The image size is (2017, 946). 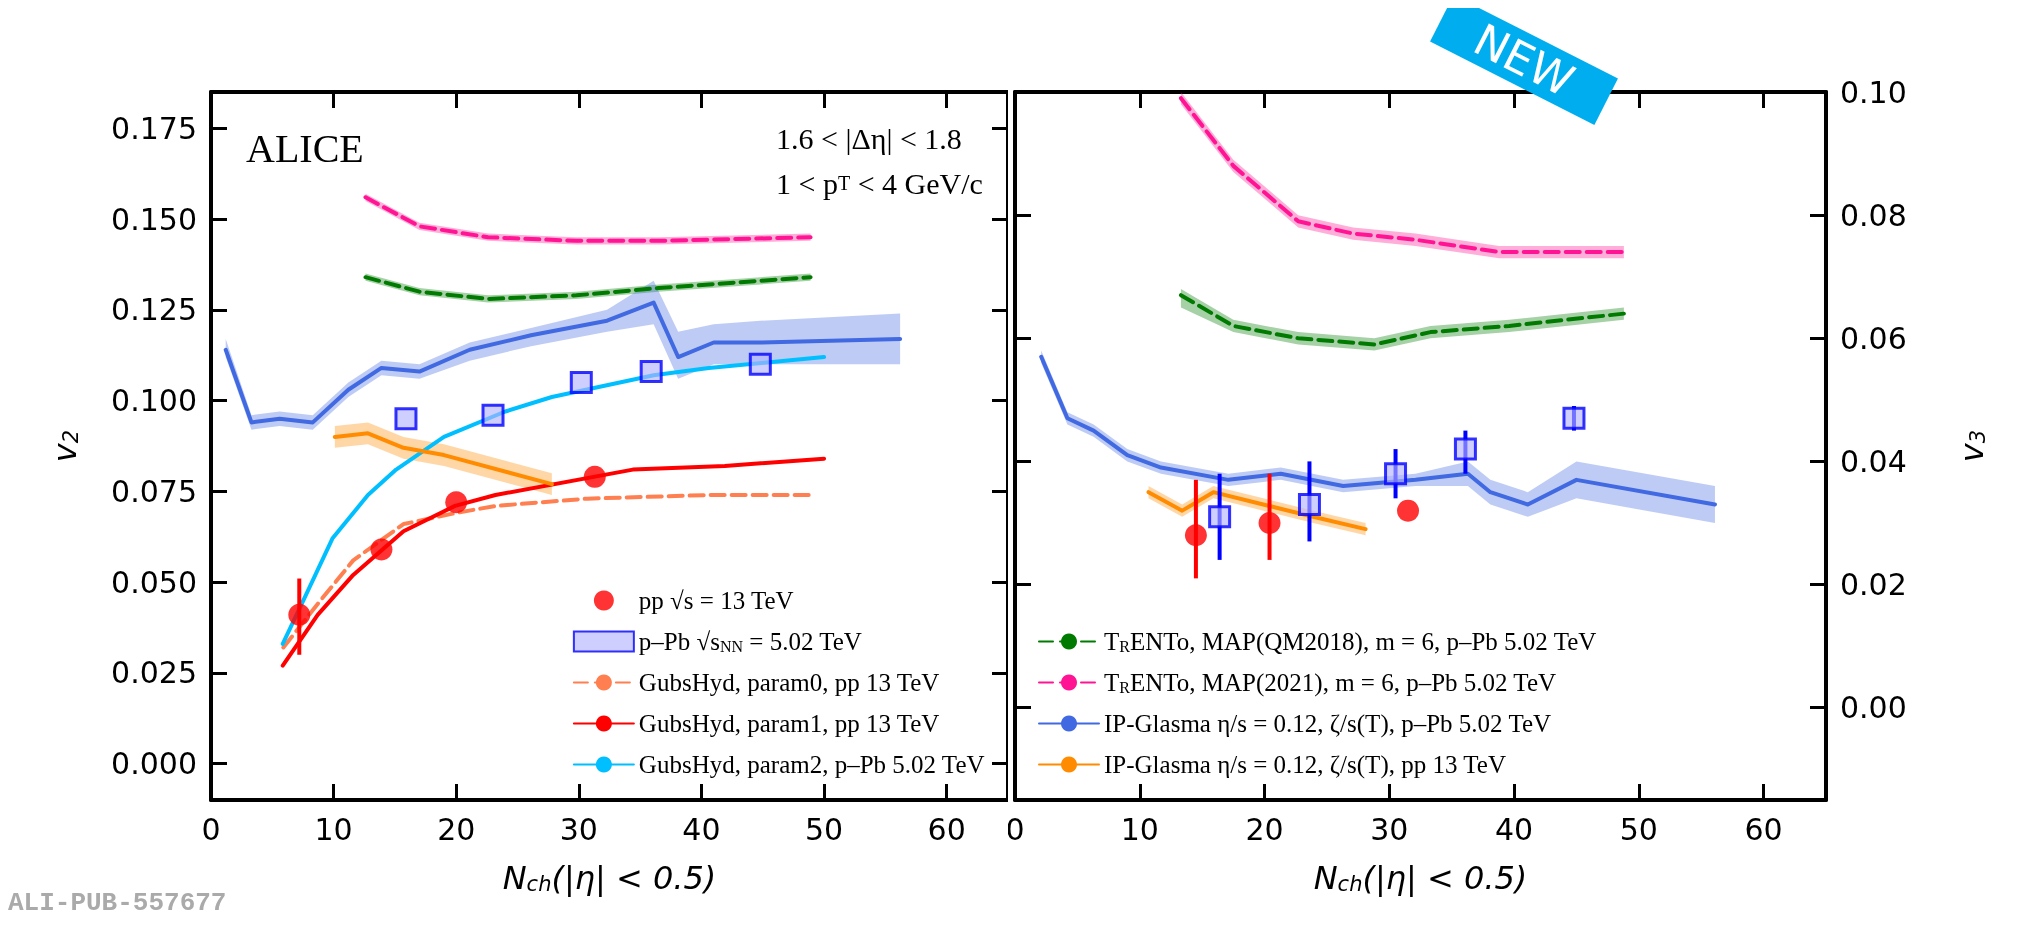 What do you see at coordinates (1524, 60) in the screenshot?
I see `annotation: NEW` at bounding box center [1524, 60].